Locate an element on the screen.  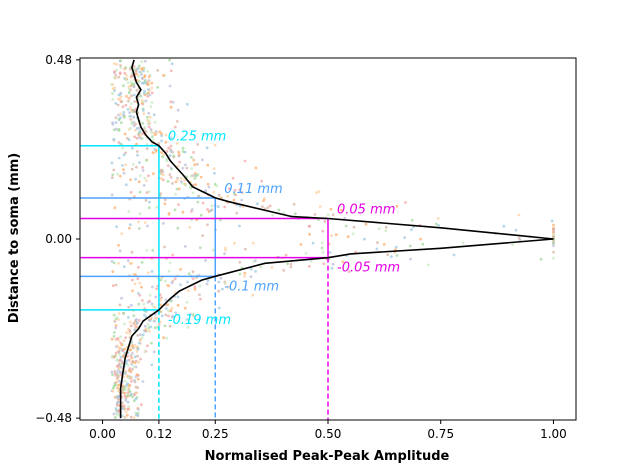
y-axis-label: Distance to soma (mm) is located at coordinates (14, 238).